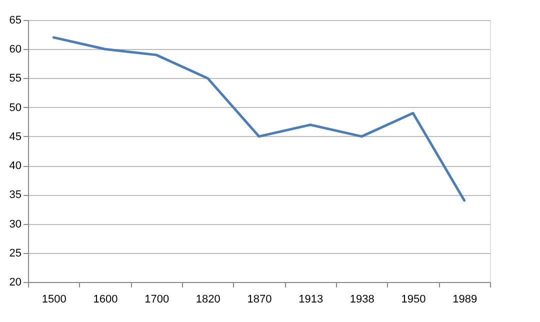 The image size is (540, 322). What do you see at coordinates (15, 282) in the screenshot?
I see `y-tick-label: 20` at bounding box center [15, 282].